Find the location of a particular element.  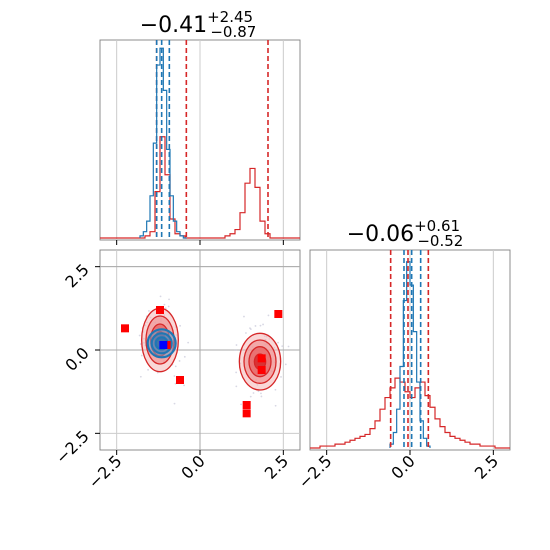

y-tick-label: 0.0 is located at coordinates (76, 358).